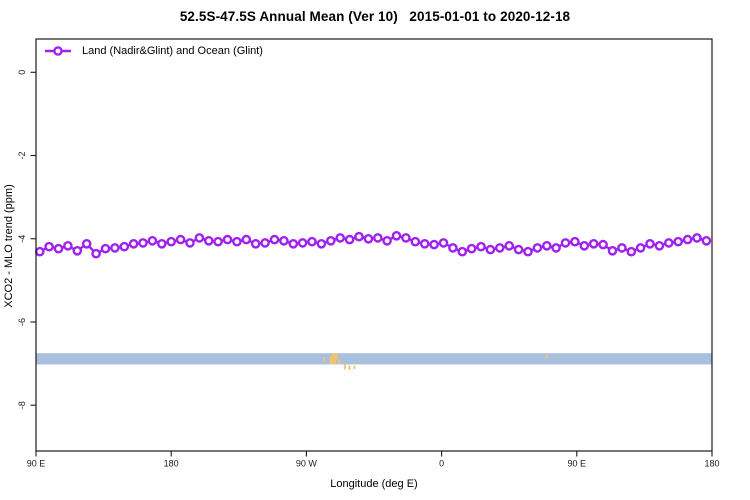 This screenshot has height=500, width=750. What do you see at coordinates (441, 464) in the screenshot?
I see `x-tick-label: 0` at bounding box center [441, 464].